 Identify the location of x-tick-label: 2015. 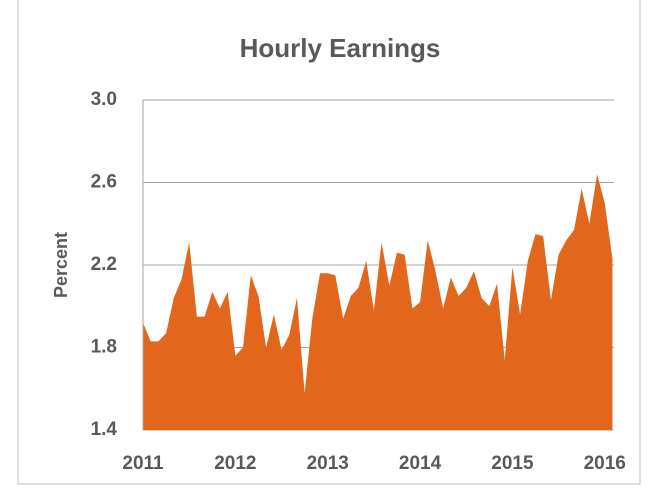
(512, 463).